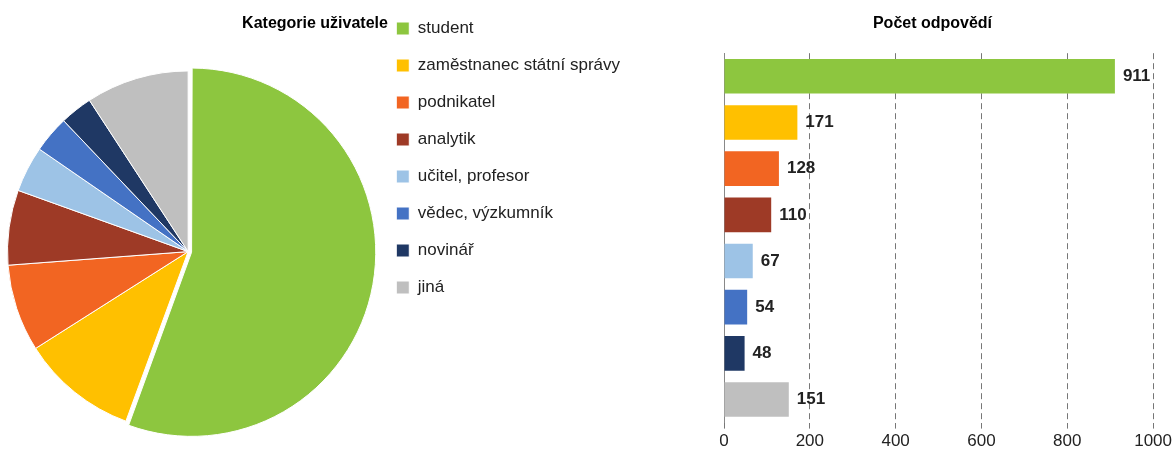 The height and width of the screenshot is (455, 1175). I want to click on x-tick-label: 600, so click(981, 441).